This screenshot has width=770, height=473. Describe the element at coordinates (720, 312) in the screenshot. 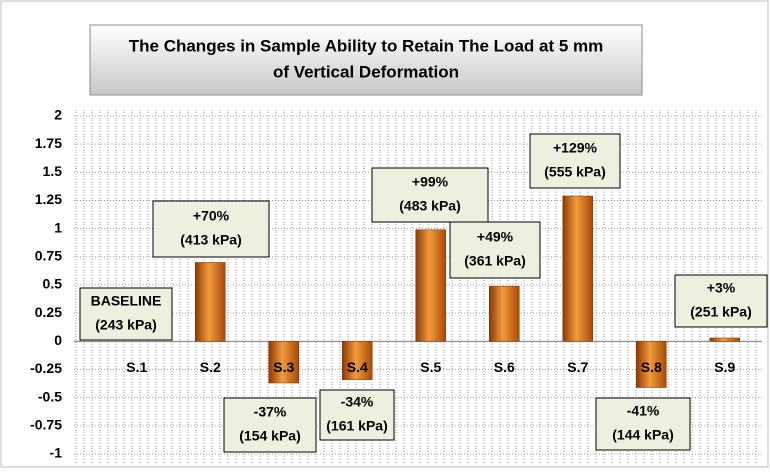

I see `data-label: (251 kPa)` at that location.